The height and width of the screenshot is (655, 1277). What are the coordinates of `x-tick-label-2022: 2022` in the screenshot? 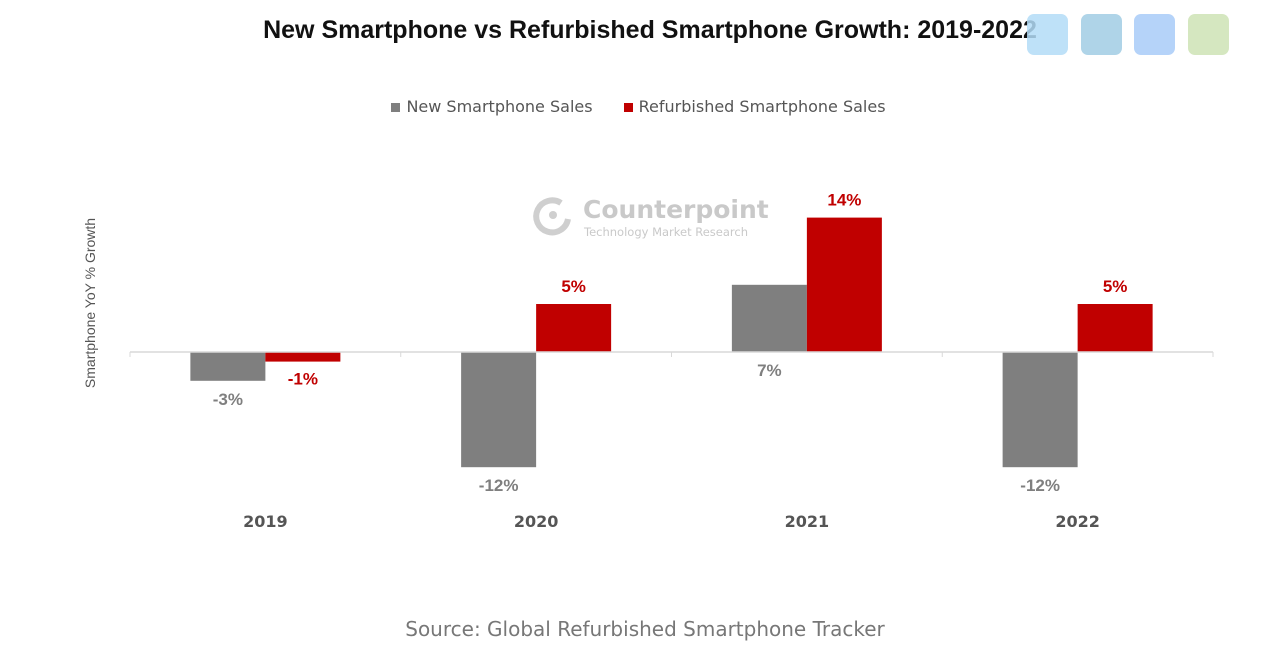 It's located at (1077, 521).